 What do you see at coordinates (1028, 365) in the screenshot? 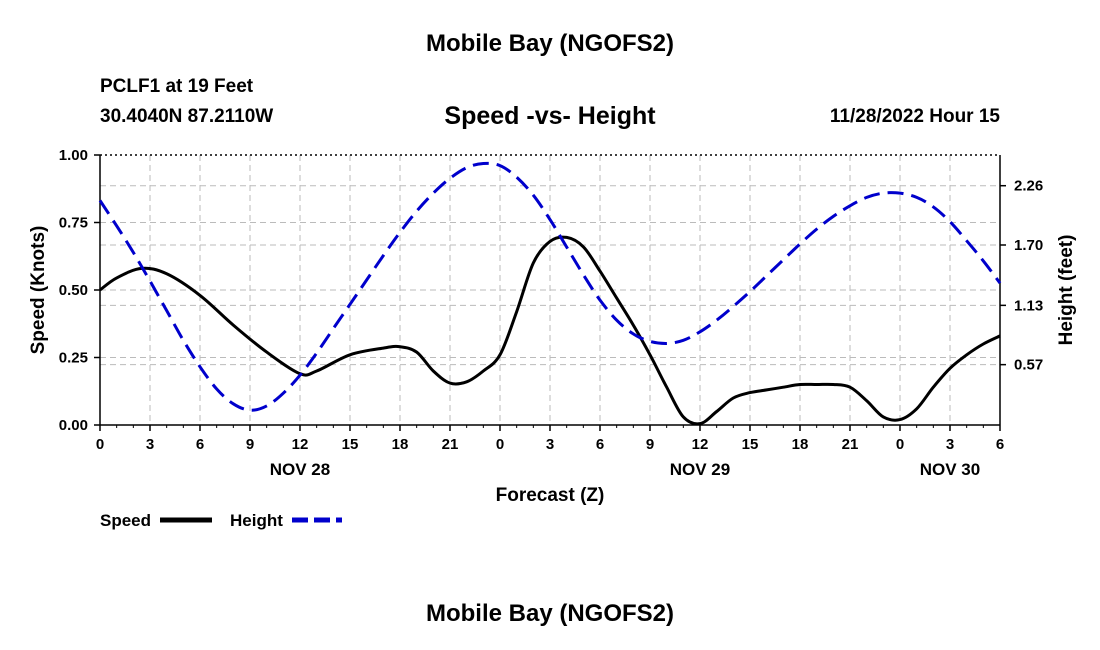
I see `y2-tick-label: 0.57` at bounding box center [1028, 365].